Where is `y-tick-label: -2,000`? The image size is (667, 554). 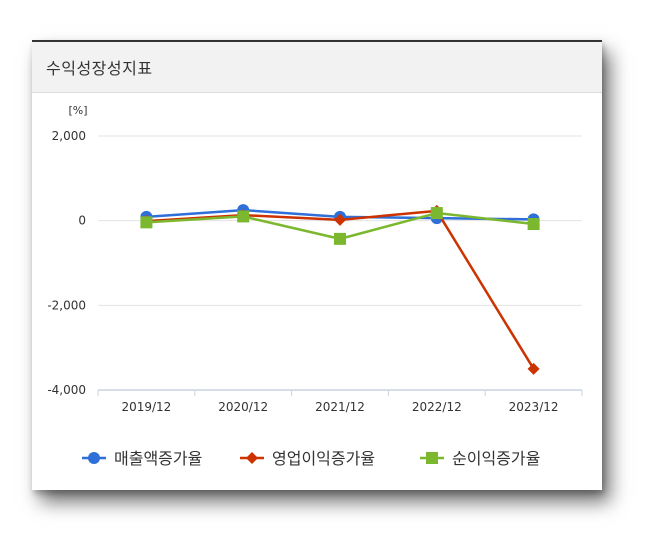
y-tick-label: -2,000 is located at coordinates (66, 305).